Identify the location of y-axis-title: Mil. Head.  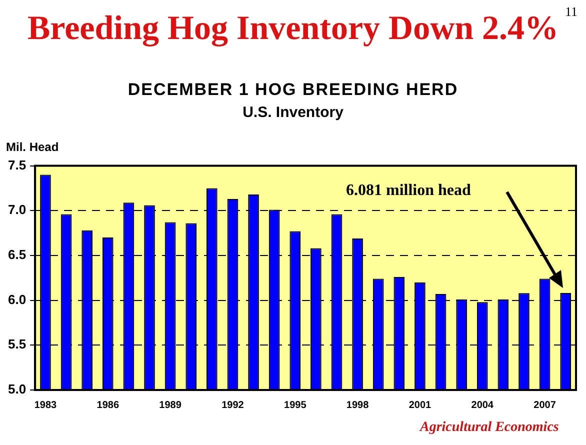
(32, 147).